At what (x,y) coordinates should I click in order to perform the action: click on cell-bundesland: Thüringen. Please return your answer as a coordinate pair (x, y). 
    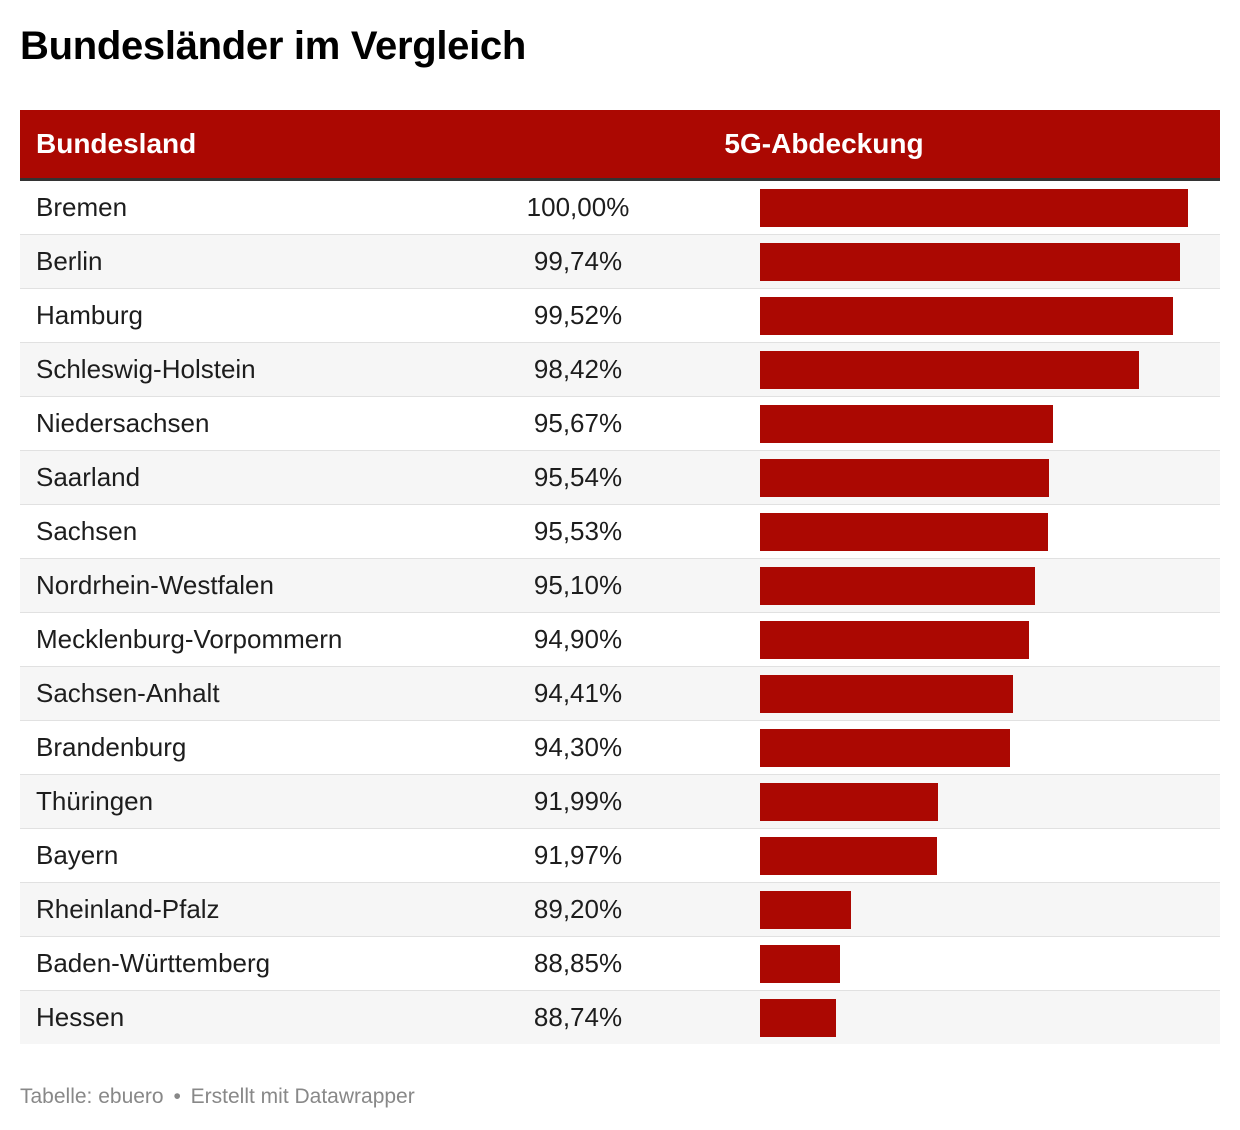
    Looking at the image, I should click on (95, 801).